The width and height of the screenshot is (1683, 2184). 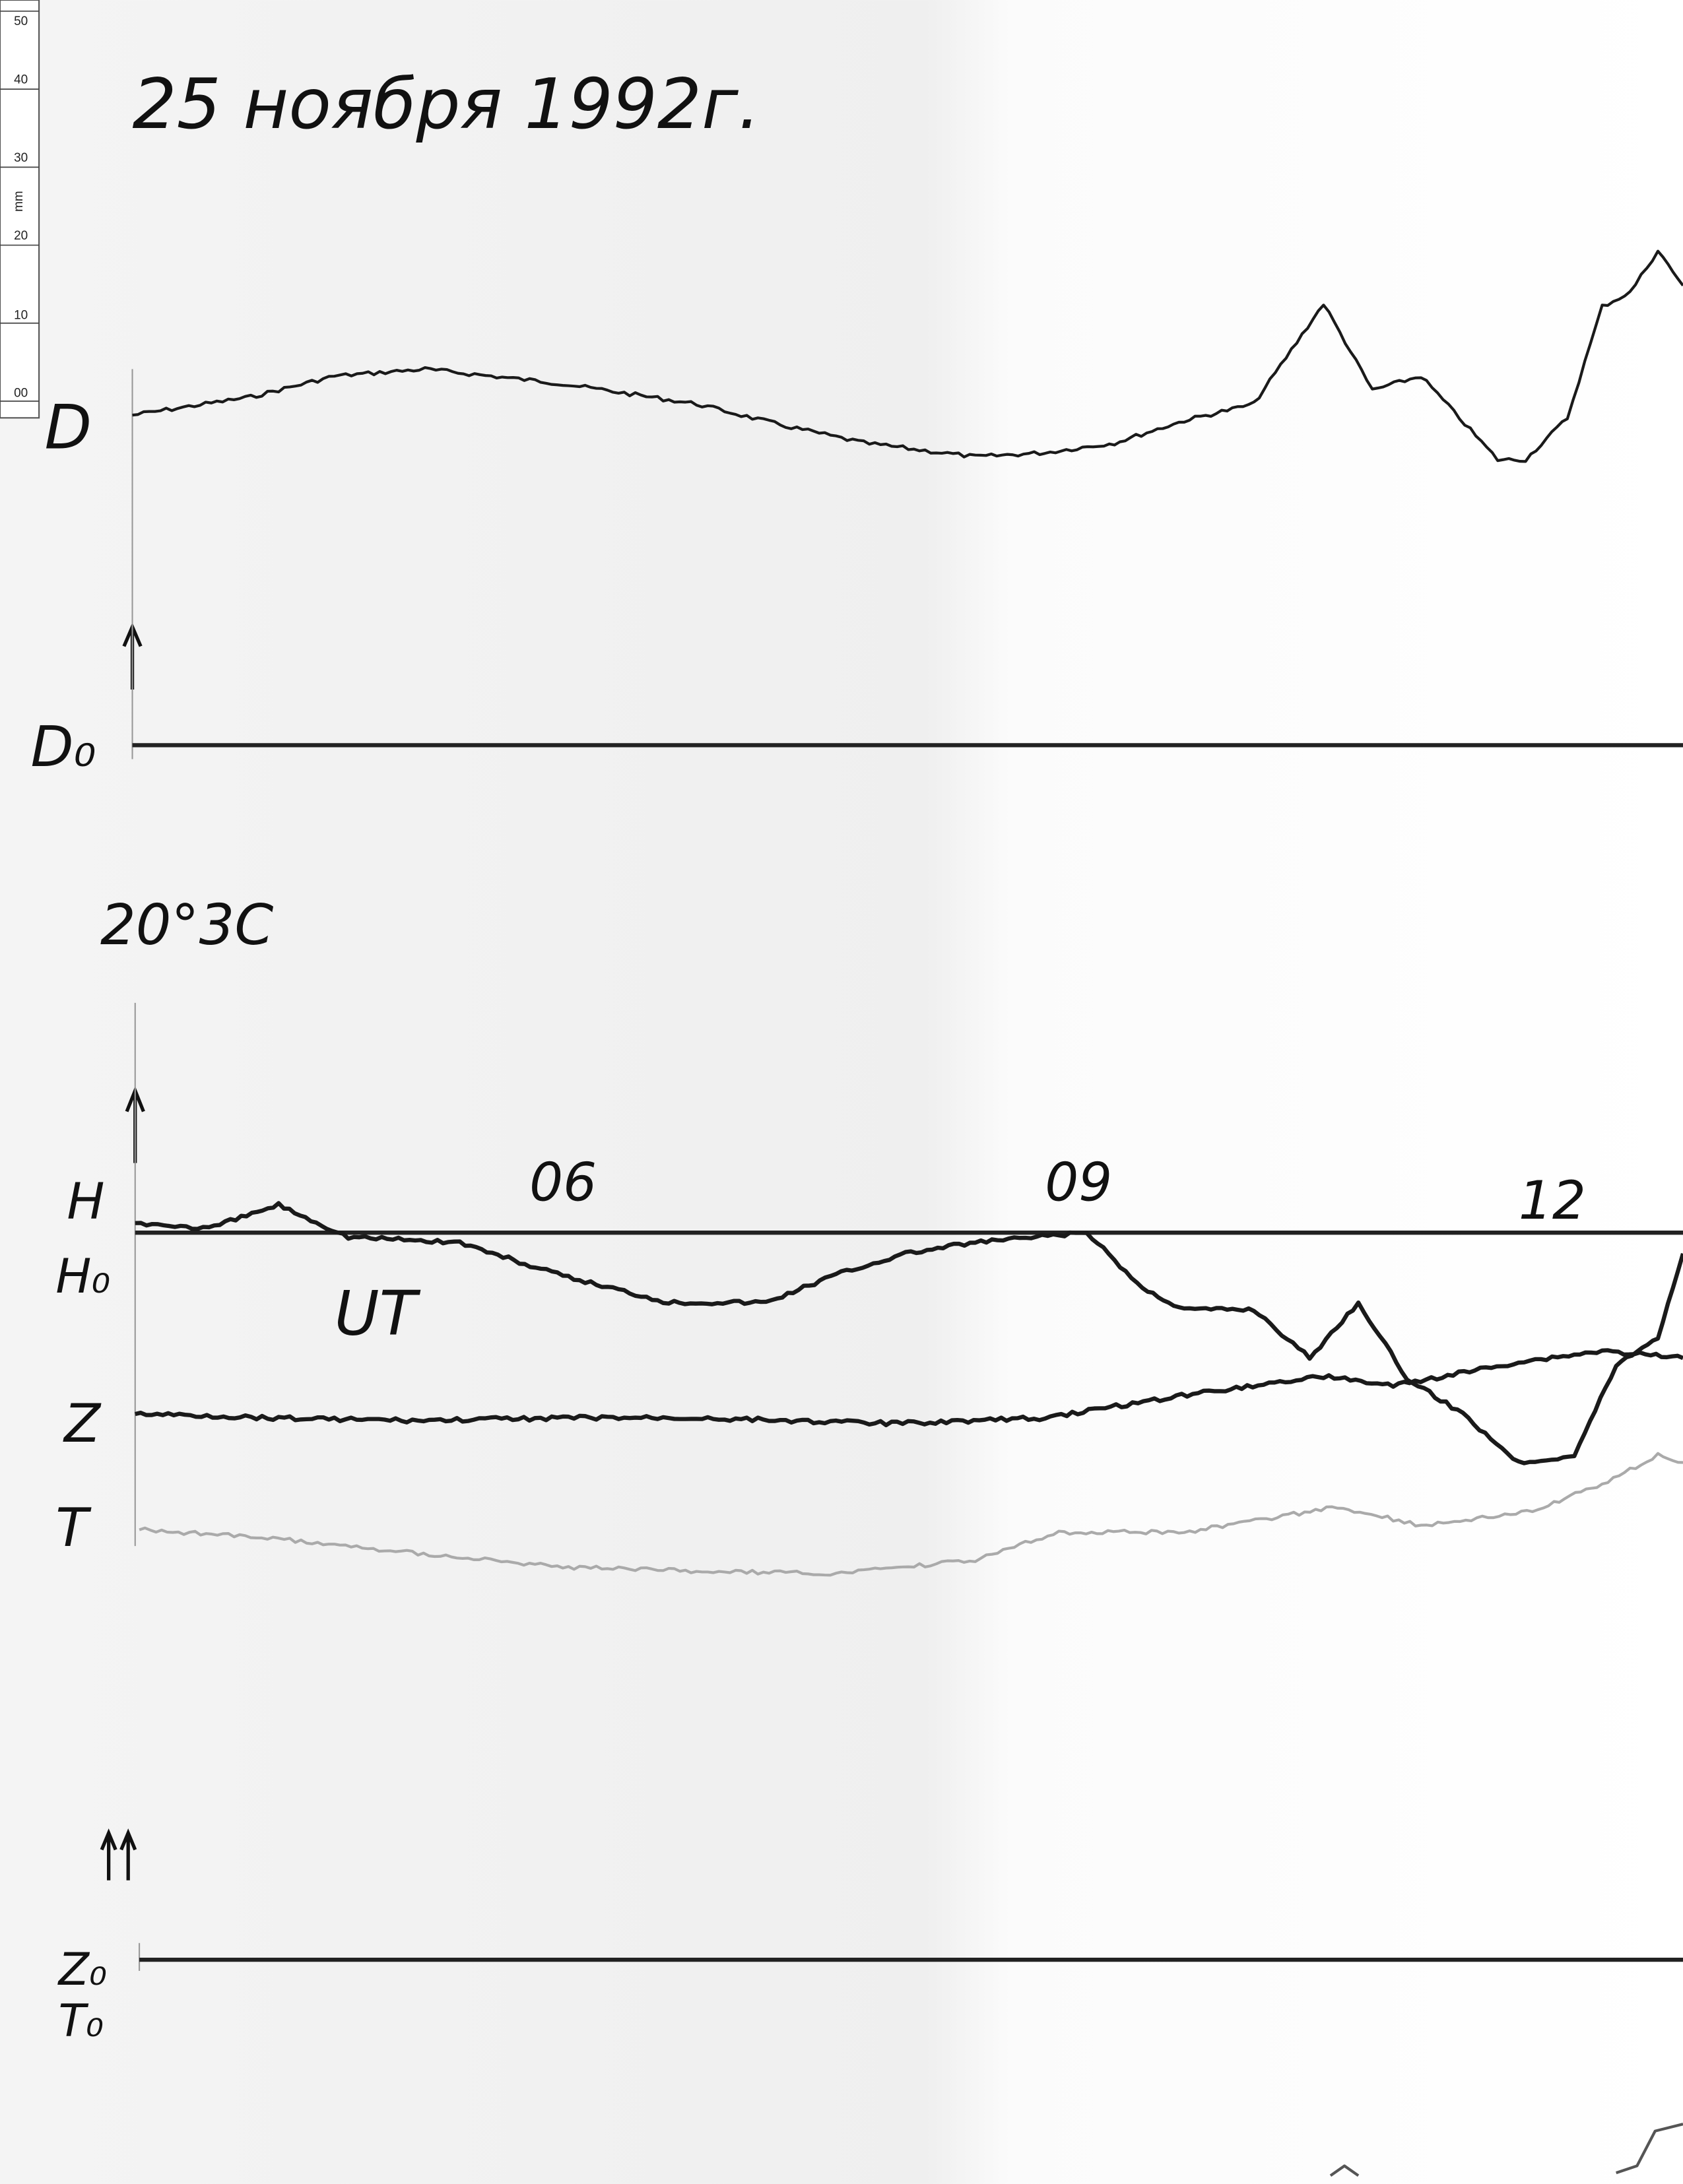 I want to click on hour-label: 12, so click(x=1552, y=1200).